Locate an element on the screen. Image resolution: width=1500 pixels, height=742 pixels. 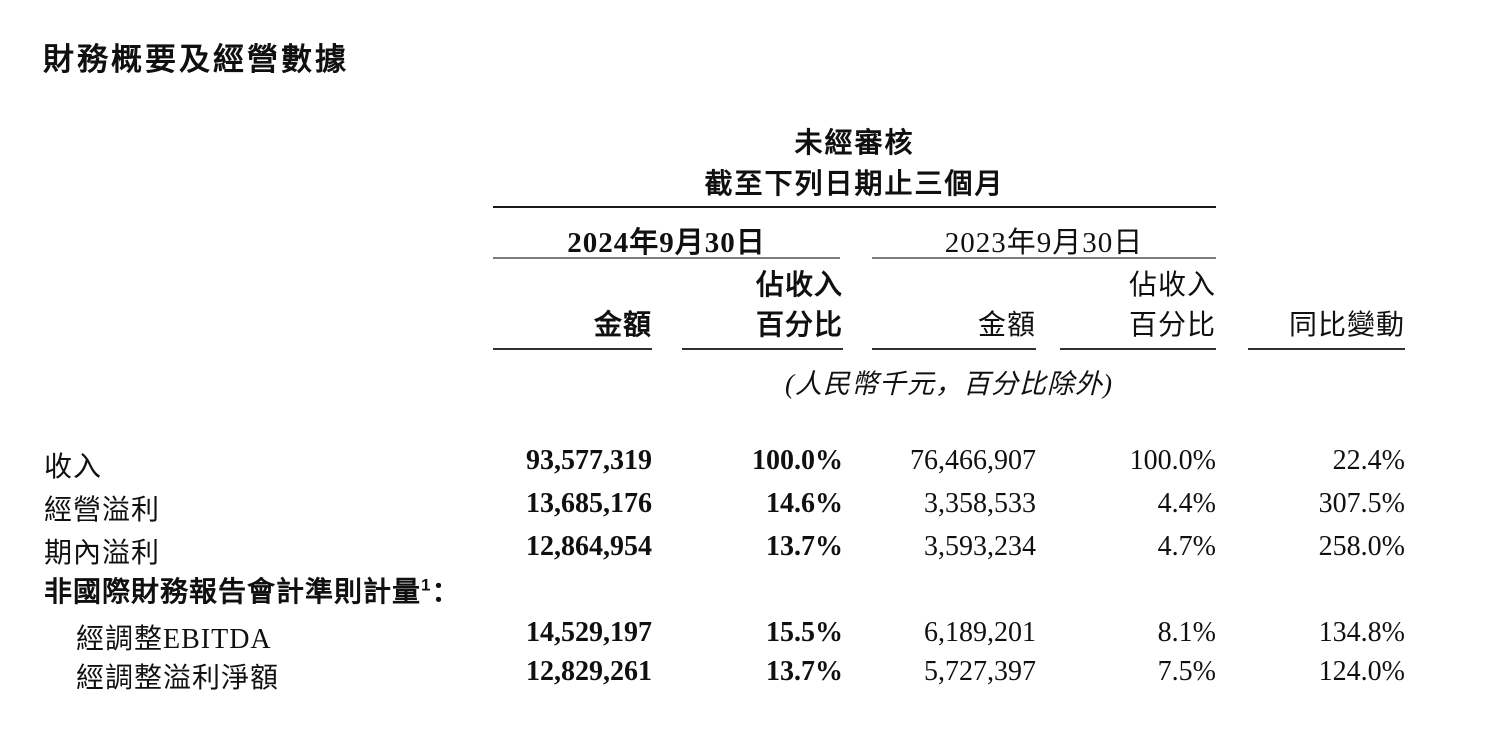
col-header-pct-2024: 佔收入 百分比 is located at coordinates (762, 306).